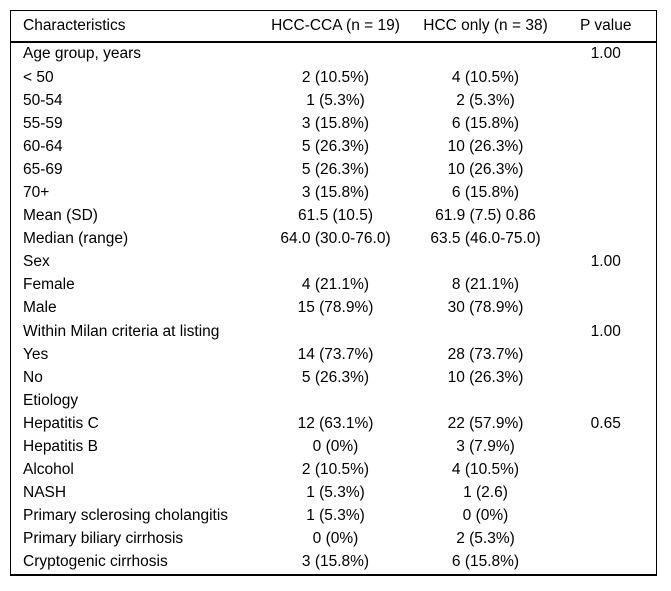 This screenshot has width=671, height=591. I want to click on table-cell: 64.0 (30.0-76.0), so click(335, 239).